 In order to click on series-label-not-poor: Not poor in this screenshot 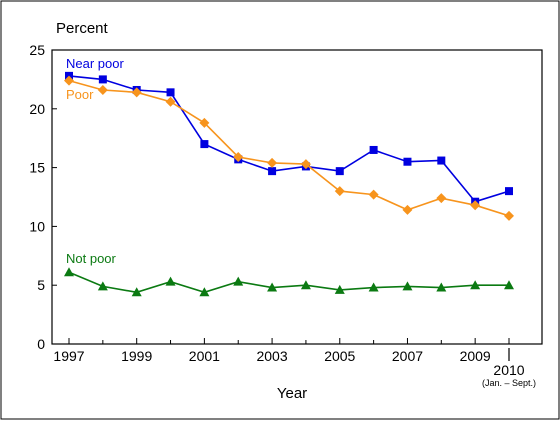, I will do `click(91, 258)`.